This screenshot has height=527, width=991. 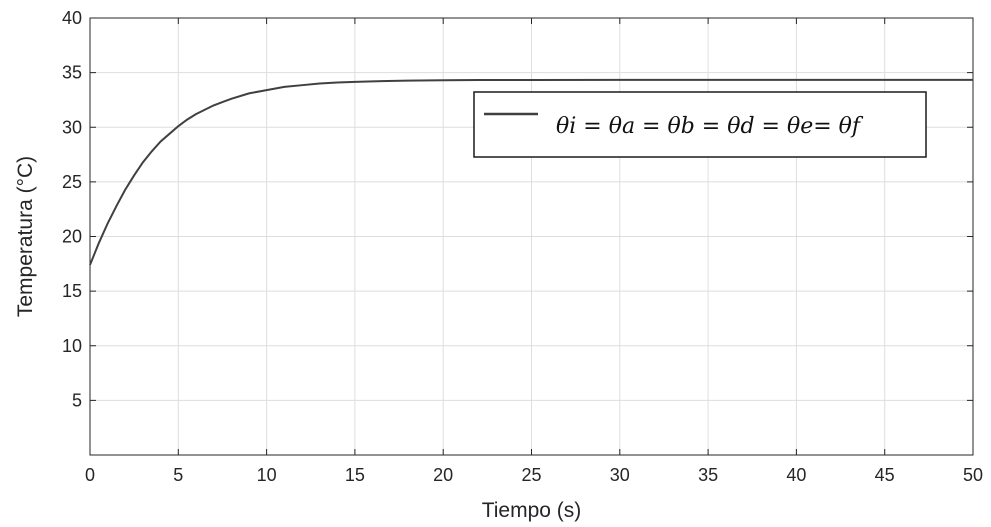 What do you see at coordinates (620, 475) in the screenshot?
I see `x-tick-label-30: 30` at bounding box center [620, 475].